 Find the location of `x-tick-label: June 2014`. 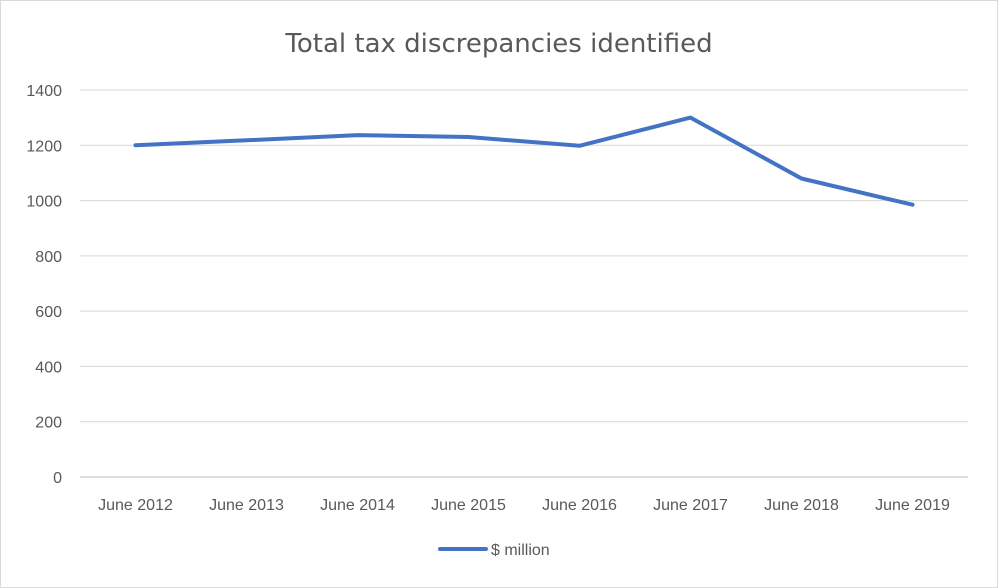

x-tick-label: June 2014 is located at coordinates (357, 505).